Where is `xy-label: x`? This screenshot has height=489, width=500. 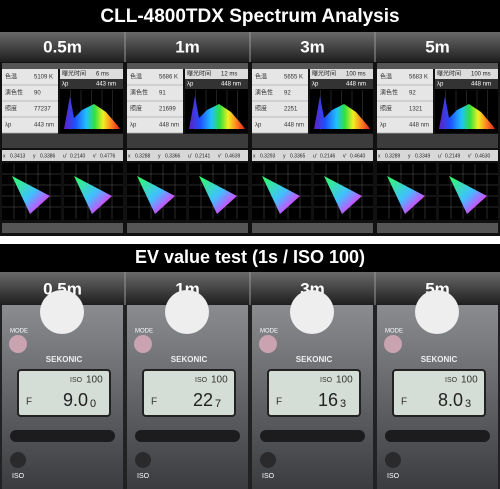 xy-label: x is located at coordinates (129, 156).